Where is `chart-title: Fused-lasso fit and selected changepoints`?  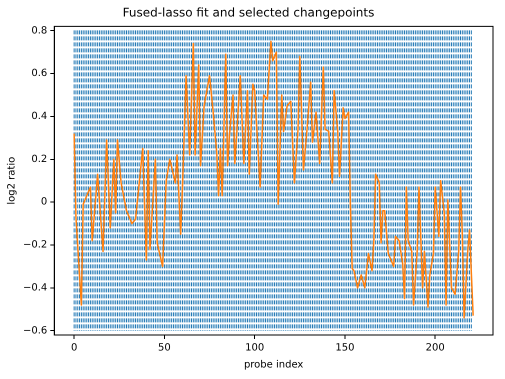 chart-title: Fused-lasso fit and selected changepoints is located at coordinates (248, 12).